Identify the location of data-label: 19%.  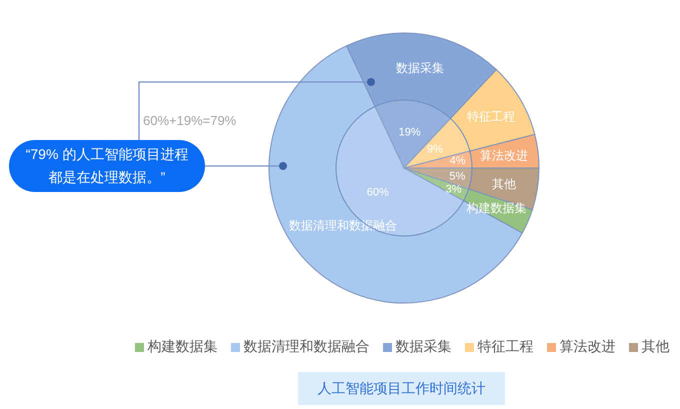
(409, 132).